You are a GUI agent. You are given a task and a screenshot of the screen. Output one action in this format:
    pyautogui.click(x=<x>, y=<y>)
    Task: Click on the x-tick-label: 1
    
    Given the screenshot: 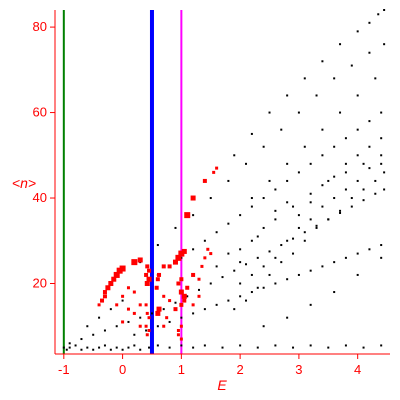 What is the action you would take?
    pyautogui.click(x=181, y=369)
    